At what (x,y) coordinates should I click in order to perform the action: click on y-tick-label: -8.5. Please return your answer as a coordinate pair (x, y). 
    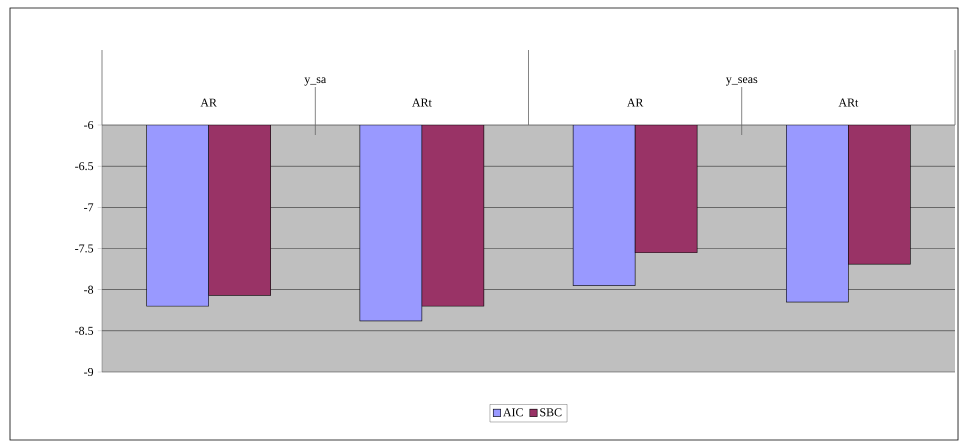
    Looking at the image, I should click on (84, 330).